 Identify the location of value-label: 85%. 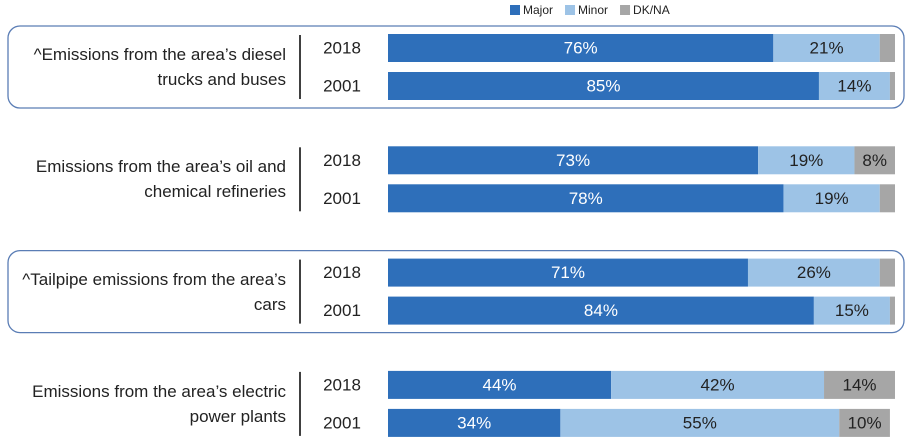
(603, 85).